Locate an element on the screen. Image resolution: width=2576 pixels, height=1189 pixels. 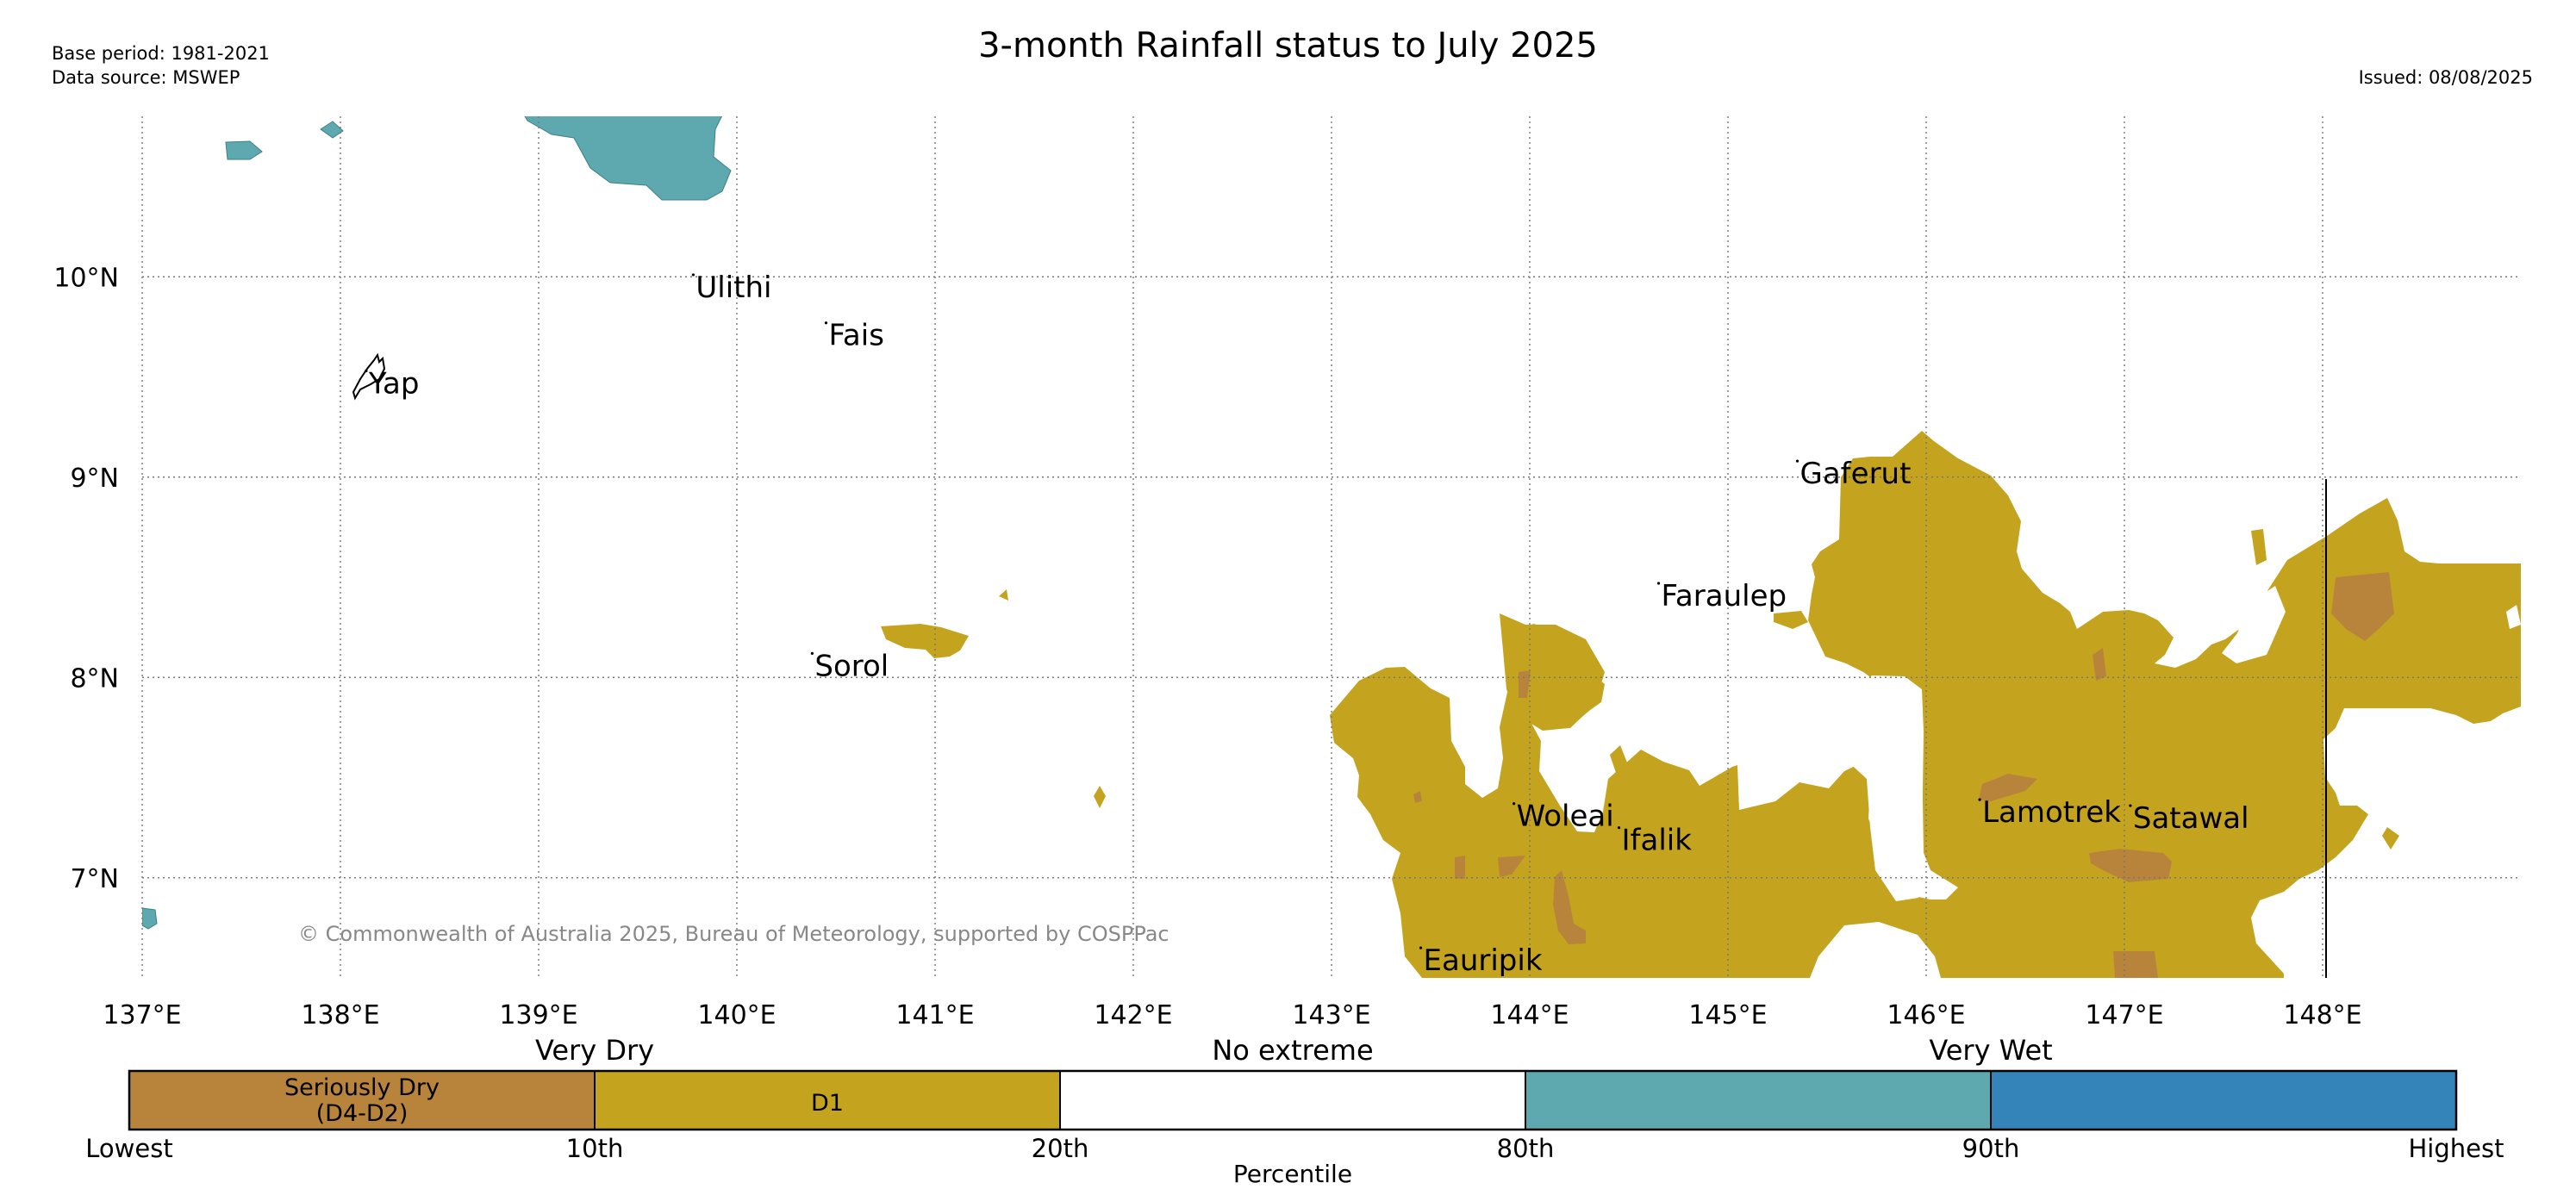
legend-group-very-dry: Very Dry is located at coordinates (594, 1050).